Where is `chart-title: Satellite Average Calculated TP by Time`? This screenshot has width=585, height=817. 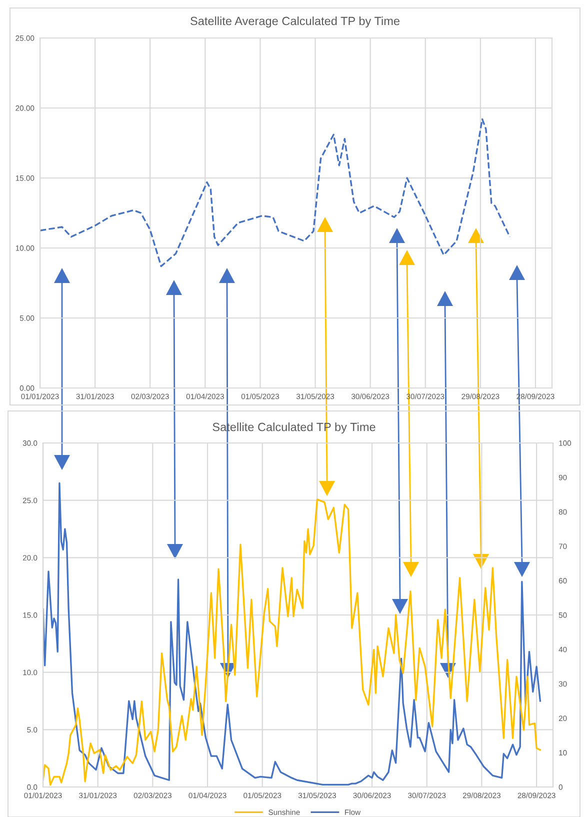 chart-title: Satellite Average Calculated TP by Time is located at coordinates (295, 22).